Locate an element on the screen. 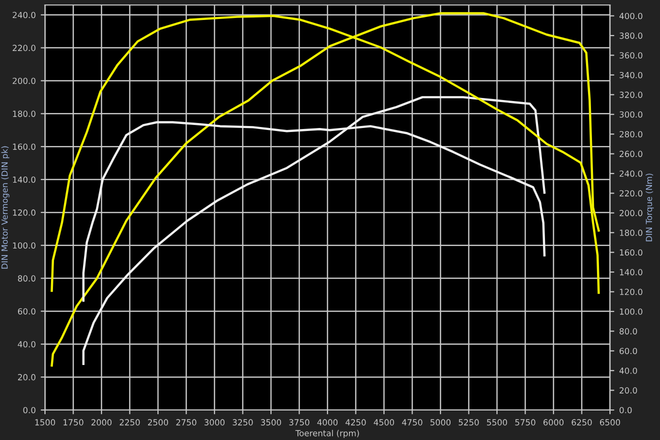 Image resolution: width=660 pixels, height=440 pixels. x-tick-label: 2500 is located at coordinates (158, 422).